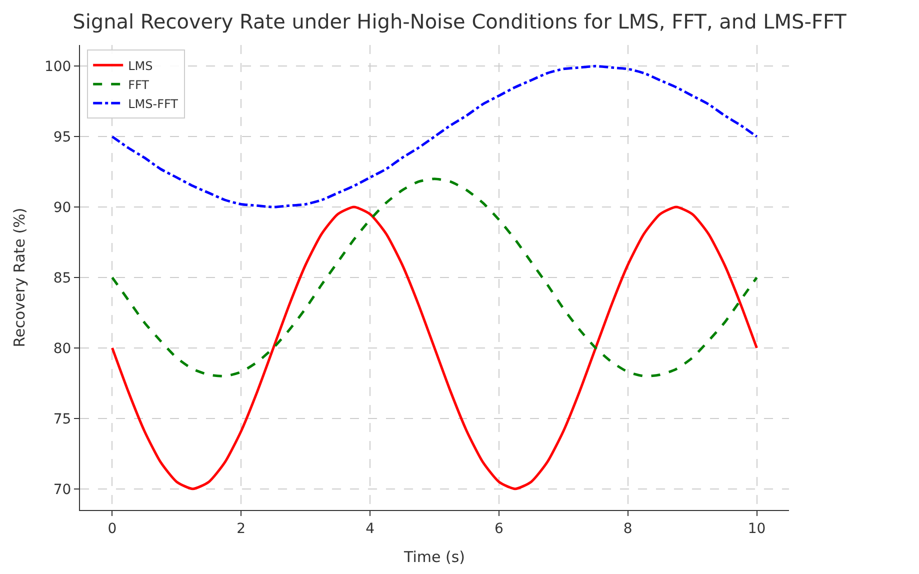  What do you see at coordinates (62, 137) in the screenshot?
I see `y-tick-label: 95` at bounding box center [62, 137].